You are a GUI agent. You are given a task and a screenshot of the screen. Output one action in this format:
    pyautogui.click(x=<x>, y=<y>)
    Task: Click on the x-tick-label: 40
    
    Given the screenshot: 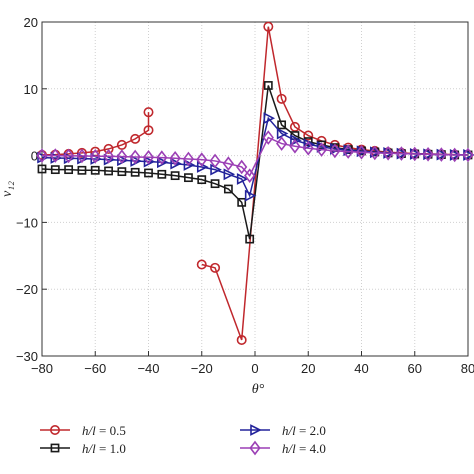 What is the action you would take?
    pyautogui.click(x=361, y=368)
    